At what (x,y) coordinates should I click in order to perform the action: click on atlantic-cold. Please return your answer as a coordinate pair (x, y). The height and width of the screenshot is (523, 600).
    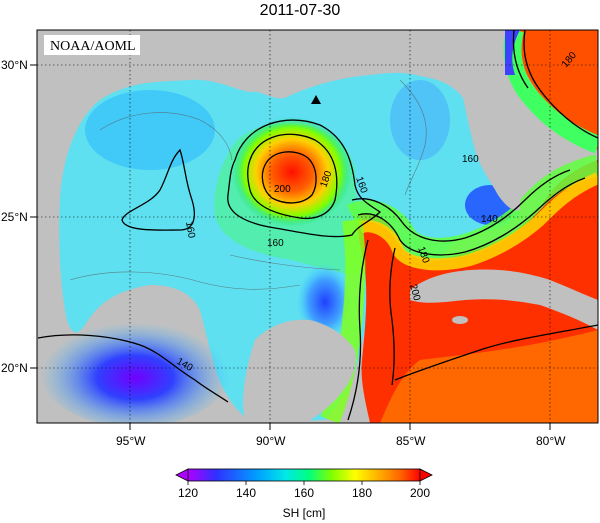
    Looking at the image, I should click on (512, 52).